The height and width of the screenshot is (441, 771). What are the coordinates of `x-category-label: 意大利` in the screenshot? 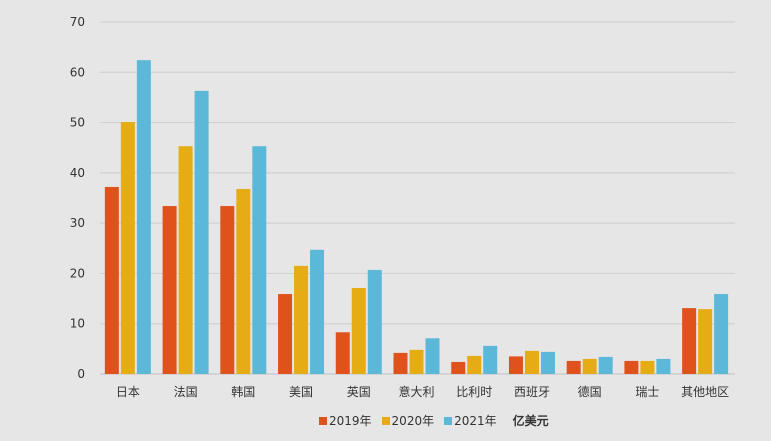 It's located at (416, 391).